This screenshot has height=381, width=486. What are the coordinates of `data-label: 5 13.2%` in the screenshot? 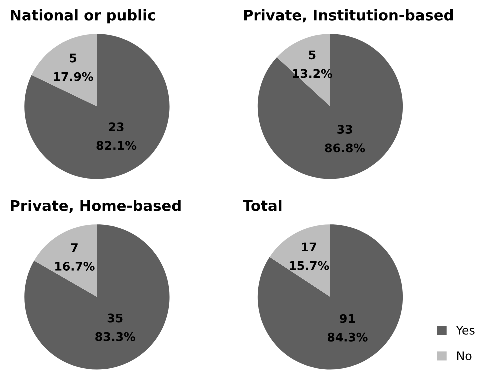 It's located at (313, 64).